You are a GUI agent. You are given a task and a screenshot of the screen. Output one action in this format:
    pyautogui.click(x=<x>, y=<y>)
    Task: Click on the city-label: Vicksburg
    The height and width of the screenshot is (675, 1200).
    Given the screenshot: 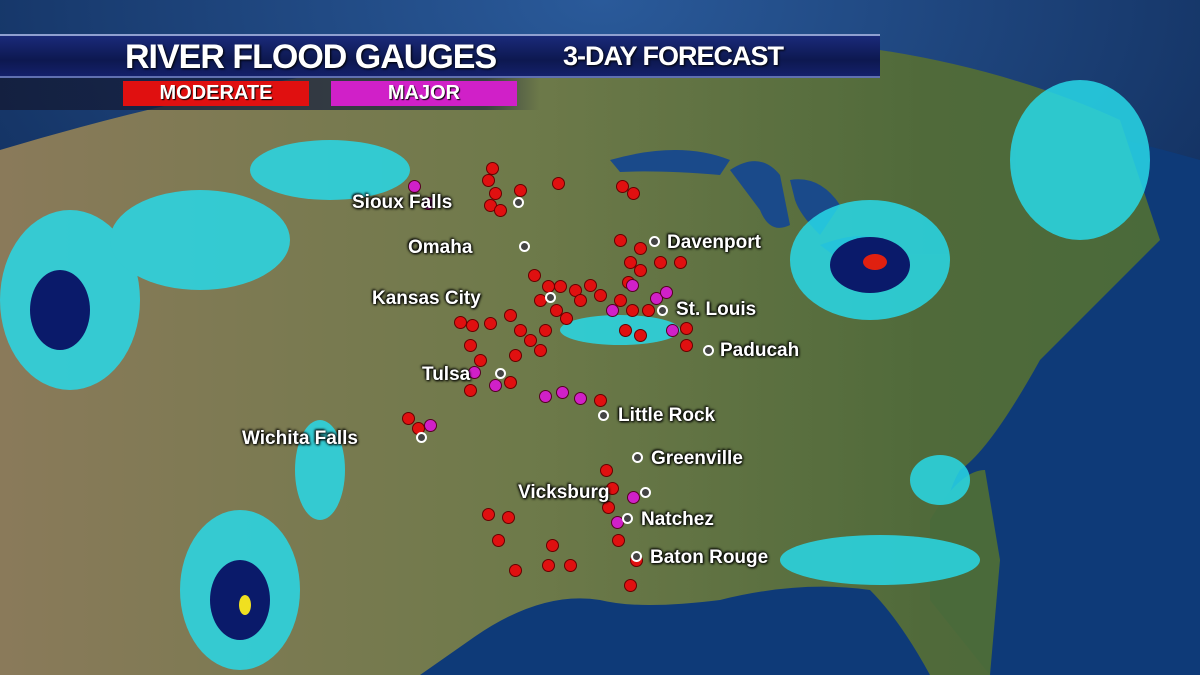 What is the action you would take?
    pyautogui.click(x=564, y=492)
    